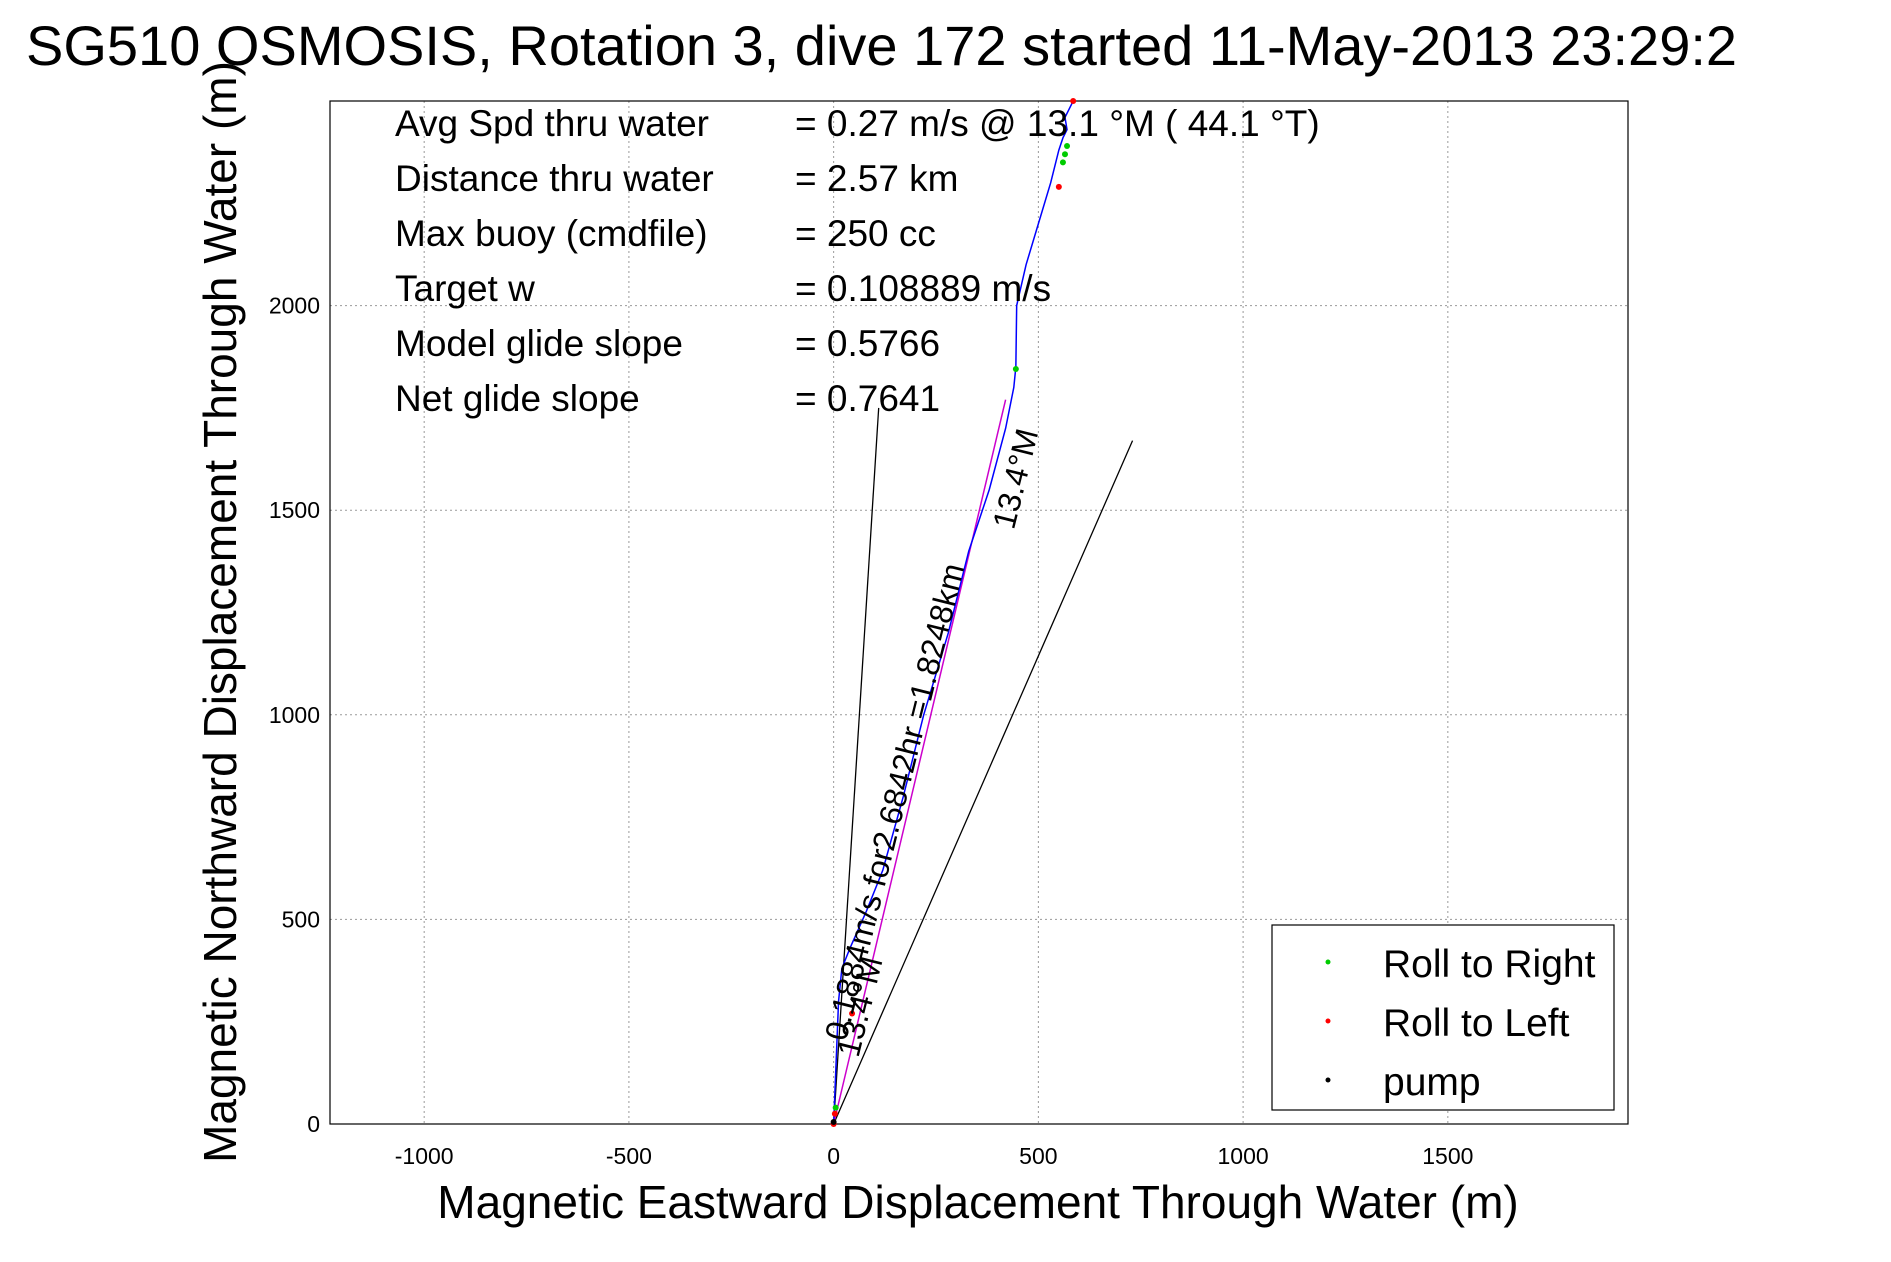  I want to click on y-tick-label: 1000, so click(294, 715).